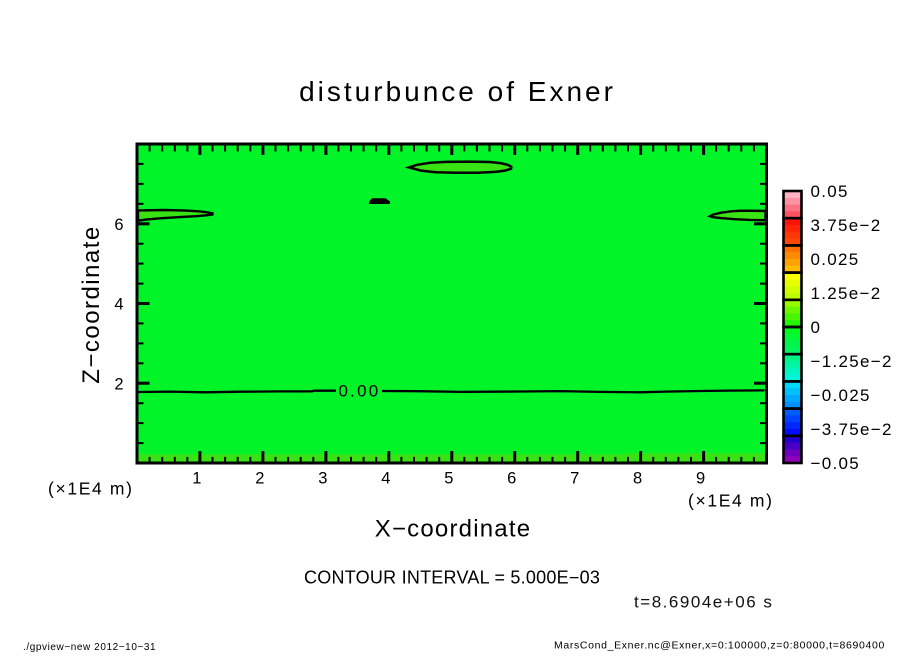  Describe the element at coordinates (852, 361) in the screenshot. I see `svg-text: −1.25e−2` at that location.